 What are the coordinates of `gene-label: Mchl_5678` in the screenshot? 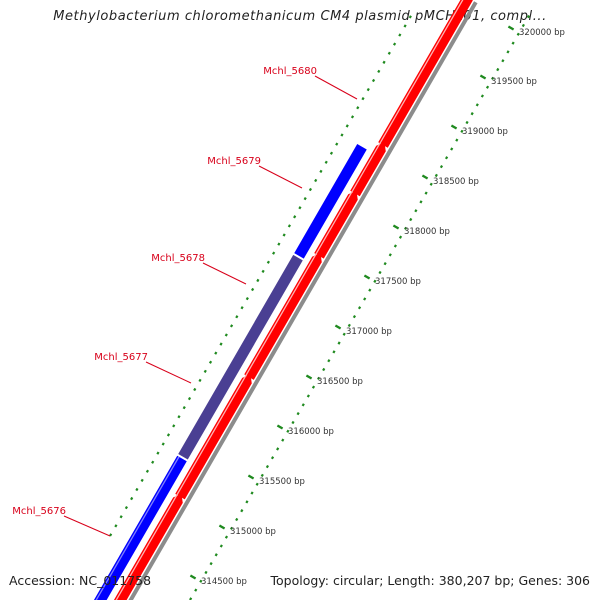 It's located at (178, 258).